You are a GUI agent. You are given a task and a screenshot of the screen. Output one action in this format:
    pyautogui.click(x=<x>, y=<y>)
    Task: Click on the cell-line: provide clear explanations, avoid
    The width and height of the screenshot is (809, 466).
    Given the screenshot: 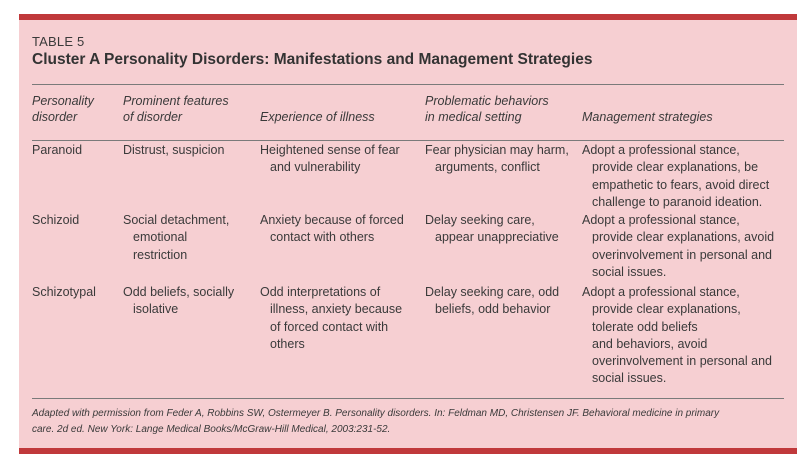 What is the action you would take?
    pyautogui.click(x=683, y=237)
    